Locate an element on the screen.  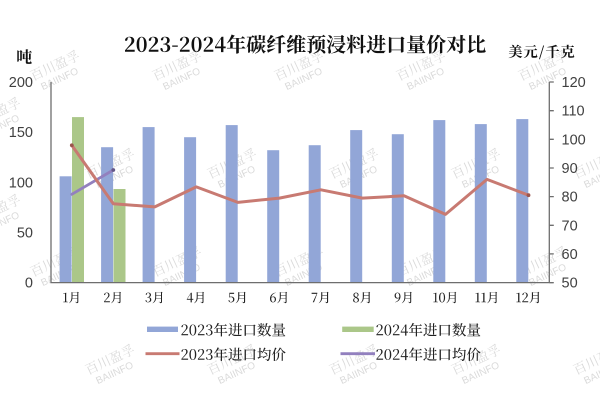
svg-text: 90 is located at coordinates (570, 169).